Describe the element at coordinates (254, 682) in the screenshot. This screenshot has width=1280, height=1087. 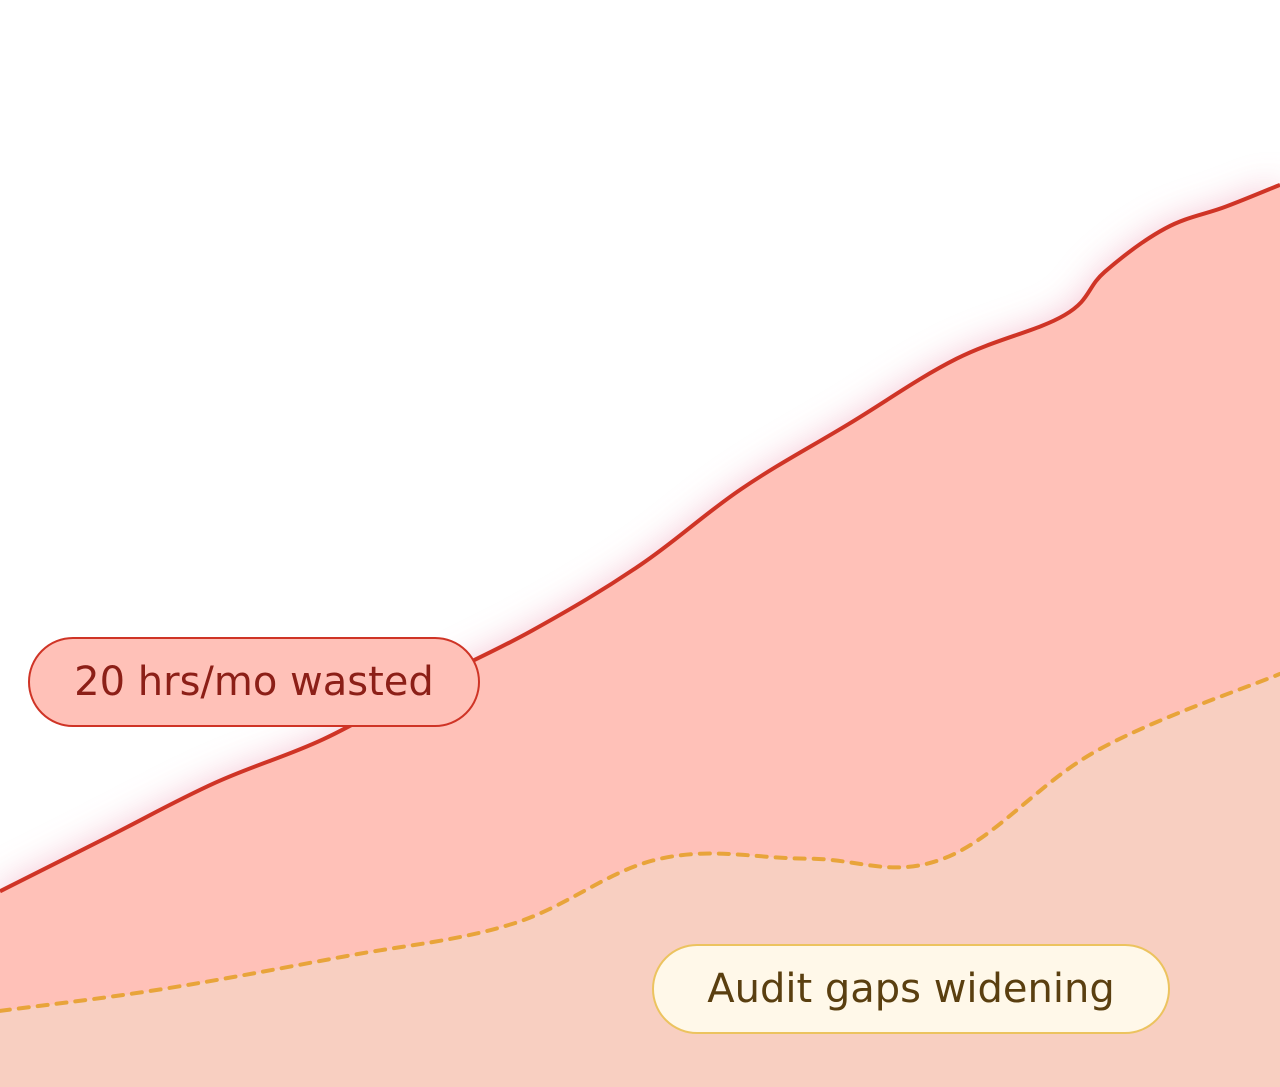
I see `waste-annotation-label: 20 hrs/mo wasted` at that location.